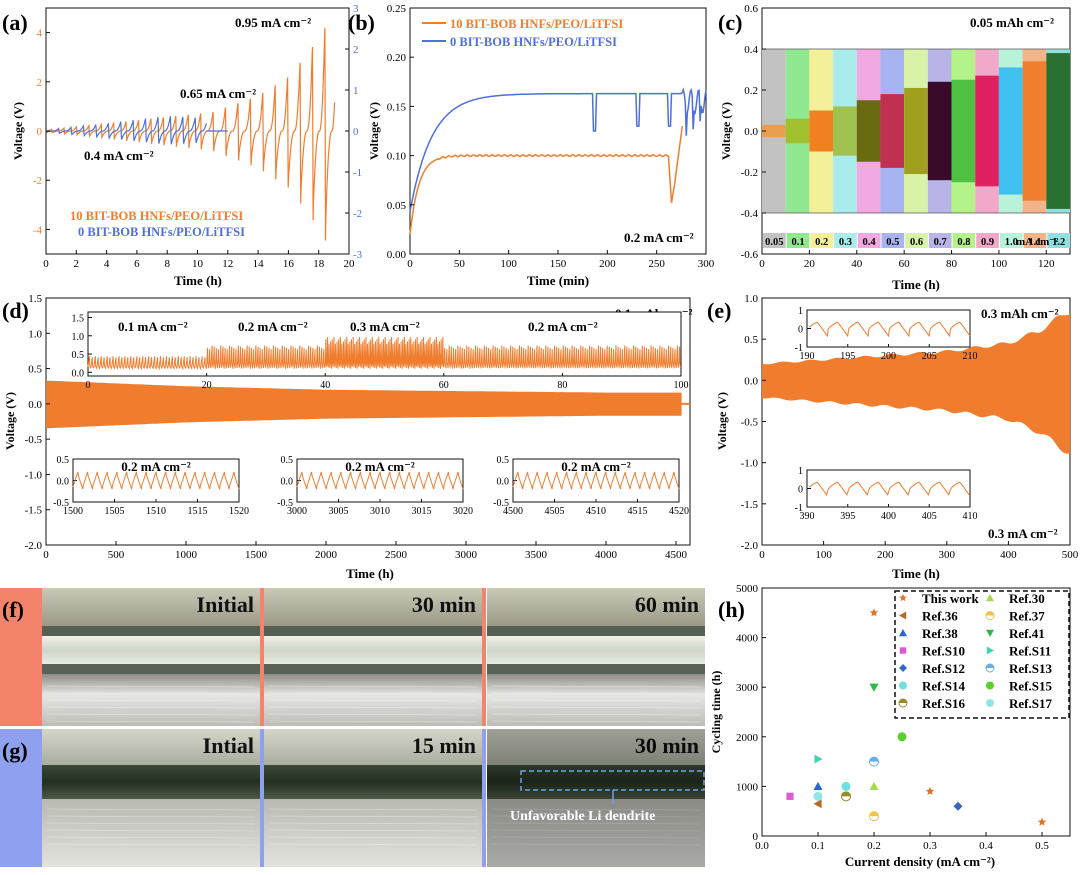  Describe the element at coordinates (818, 796) in the screenshot. I see `point-ref-s17` at that location.